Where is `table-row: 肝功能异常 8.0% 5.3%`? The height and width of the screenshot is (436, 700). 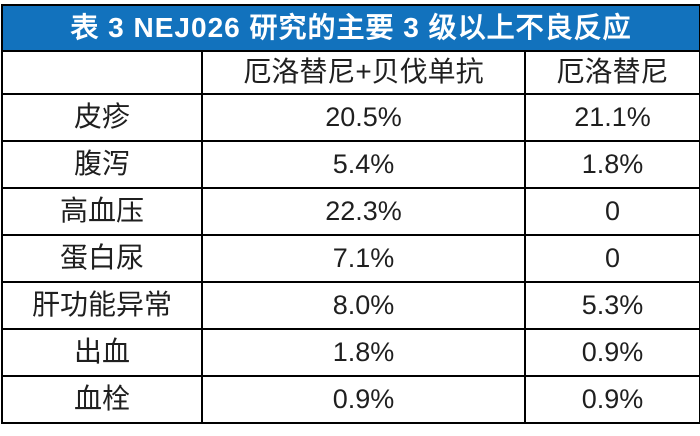
table-row: 肝功能异常 8.0% 5.3% is located at coordinates (350, 305).